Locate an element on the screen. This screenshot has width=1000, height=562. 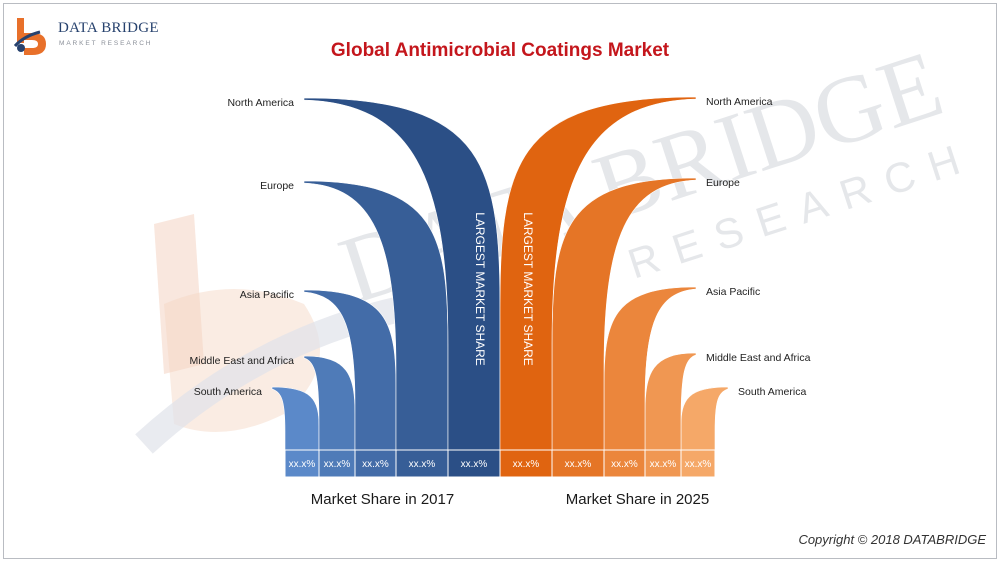
chart-title: Global Antimicrobial Coatings Market is located at coordinates (500, 50).